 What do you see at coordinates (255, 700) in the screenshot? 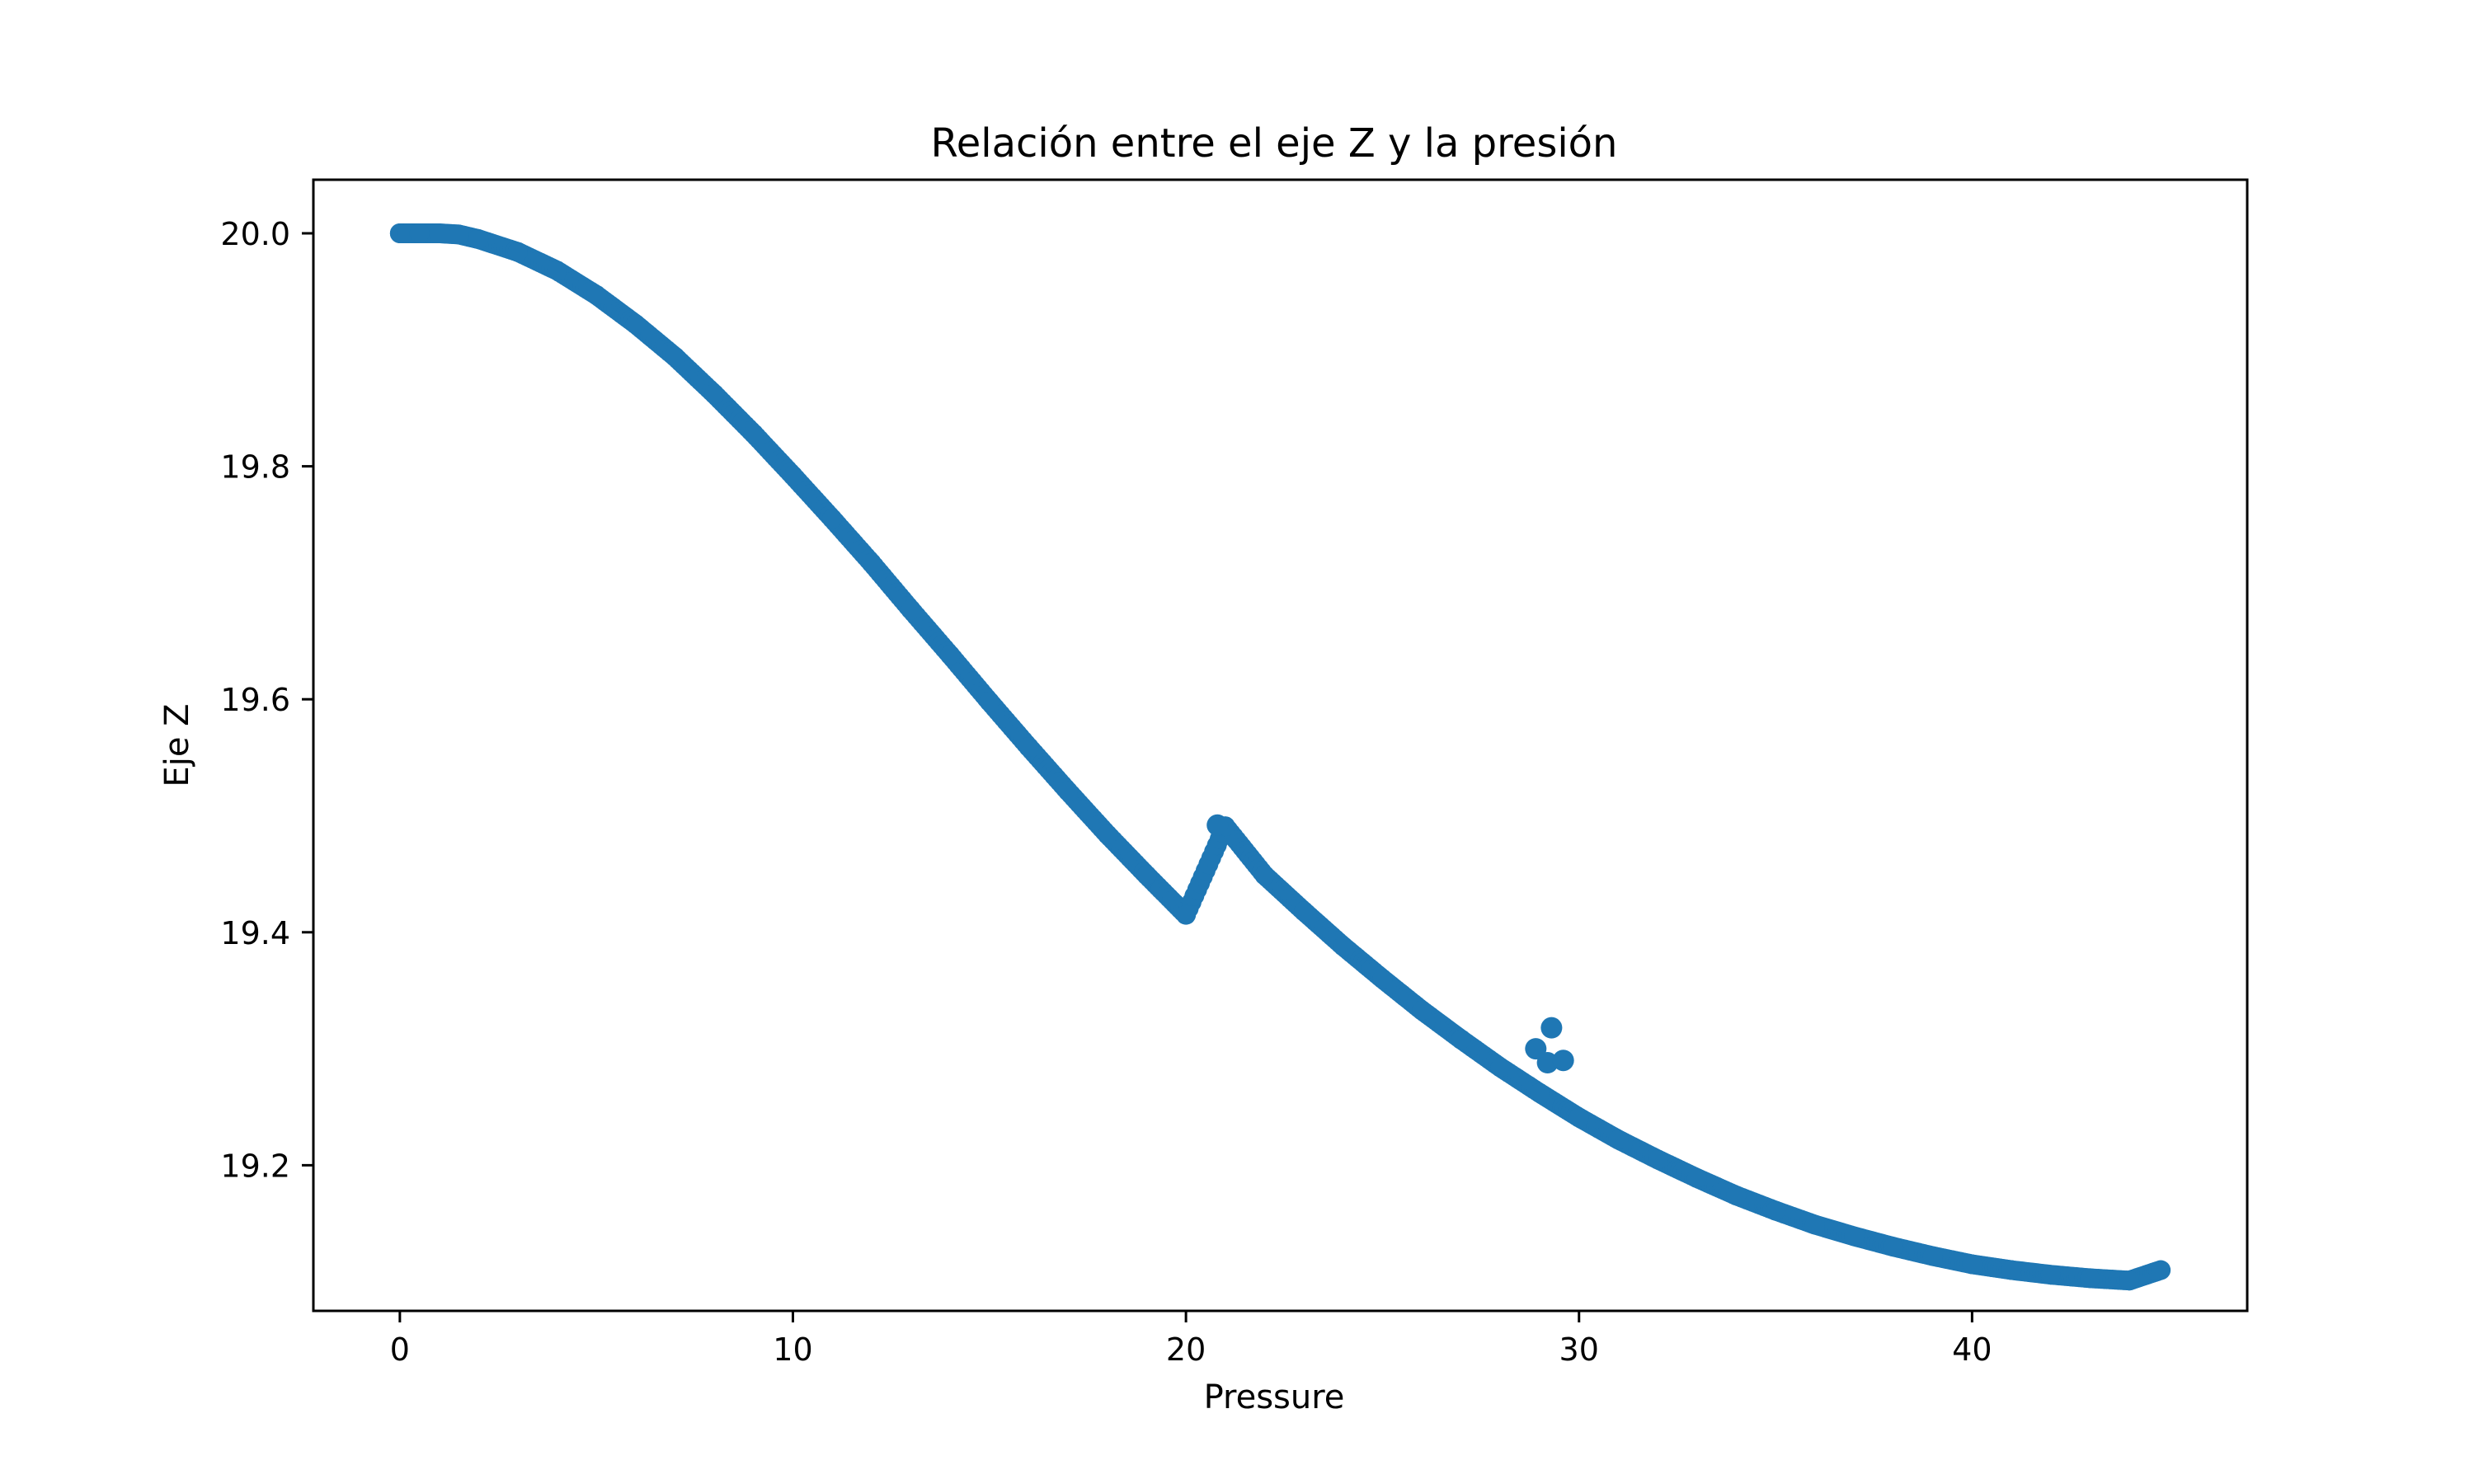
I see `y-tick-label: 19.6` at bounding box center [255, 700].